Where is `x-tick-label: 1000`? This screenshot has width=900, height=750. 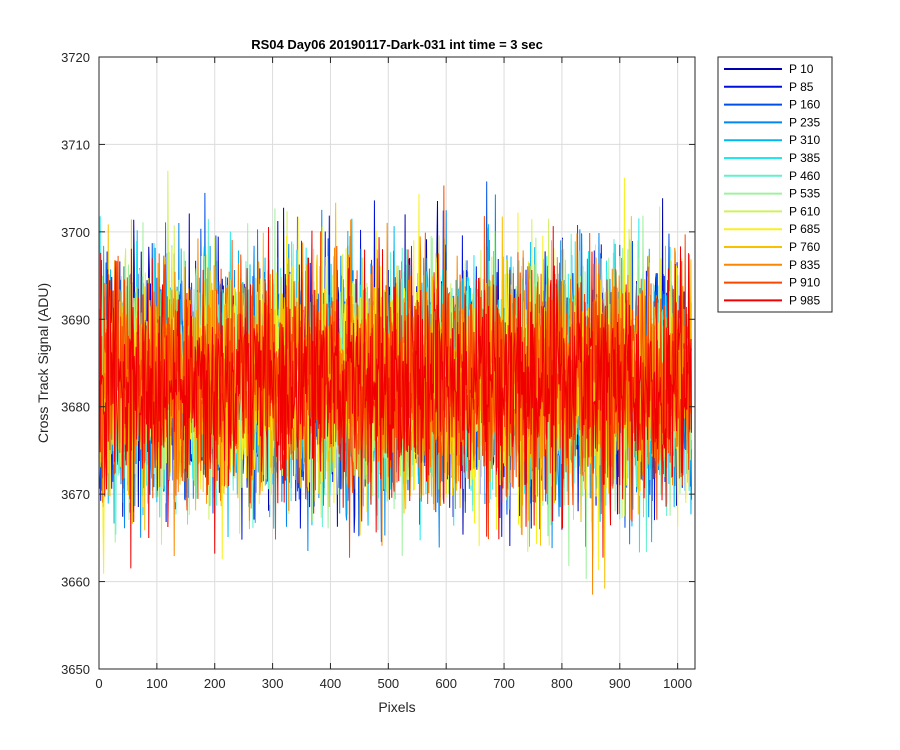 x-tick-label: 1000 is located at coordinates (677, 683).